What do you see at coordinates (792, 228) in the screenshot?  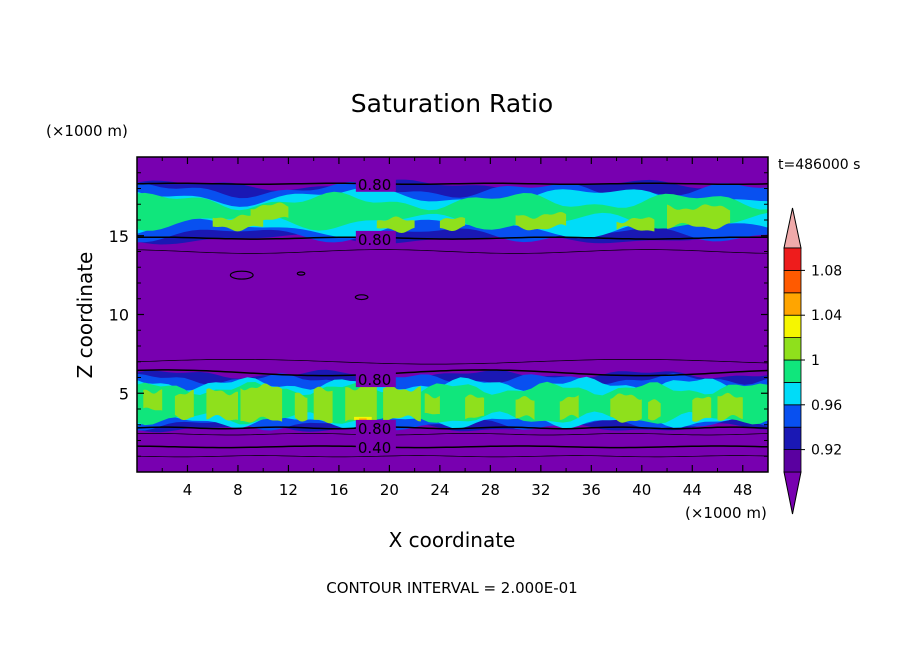 I see `colorbar-over-triangle` at bounding box center [792, 228].